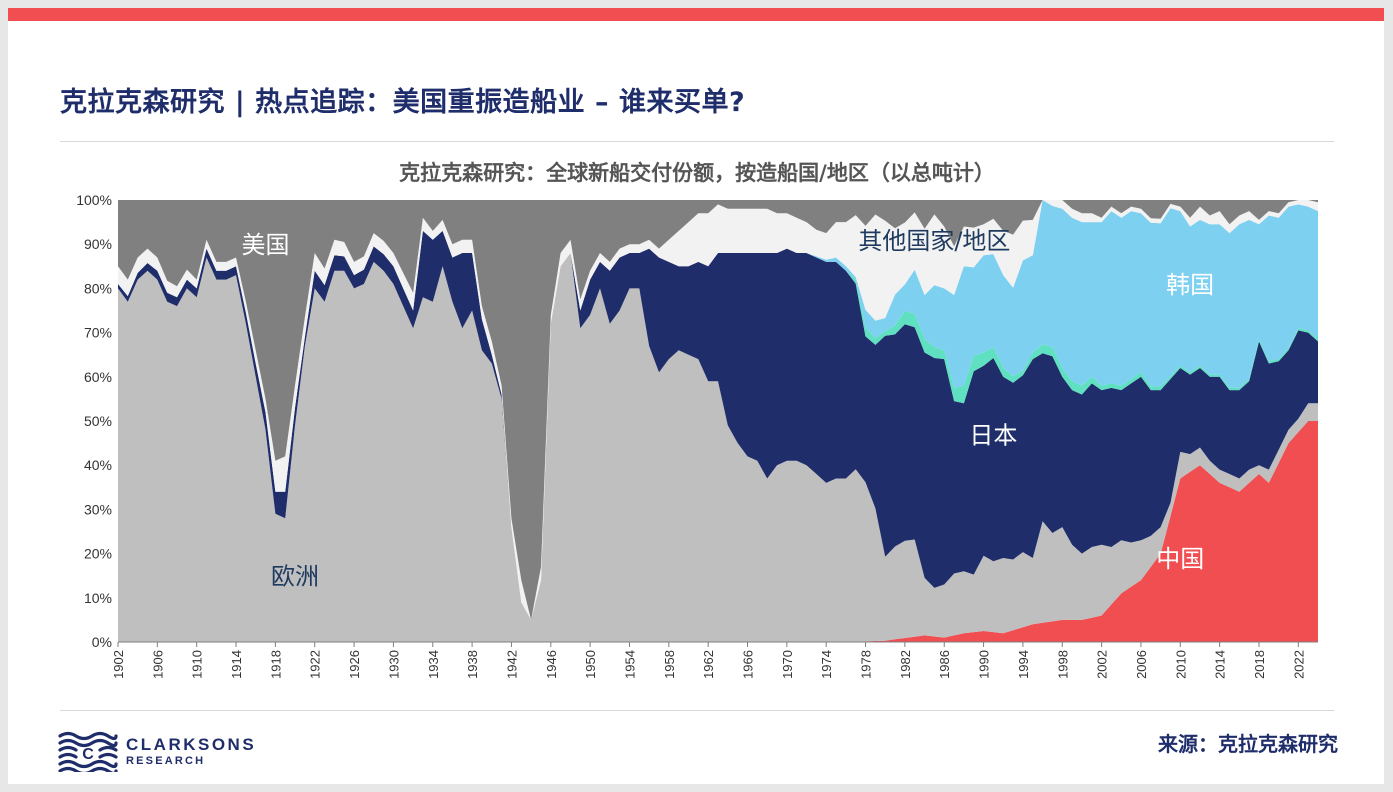 Image resolution: width=1393 pixels, height=792 pixels. Describe the element at coordinates (1141, 664) in the screenshot. I see `x-tick-label: 2006` at that location.